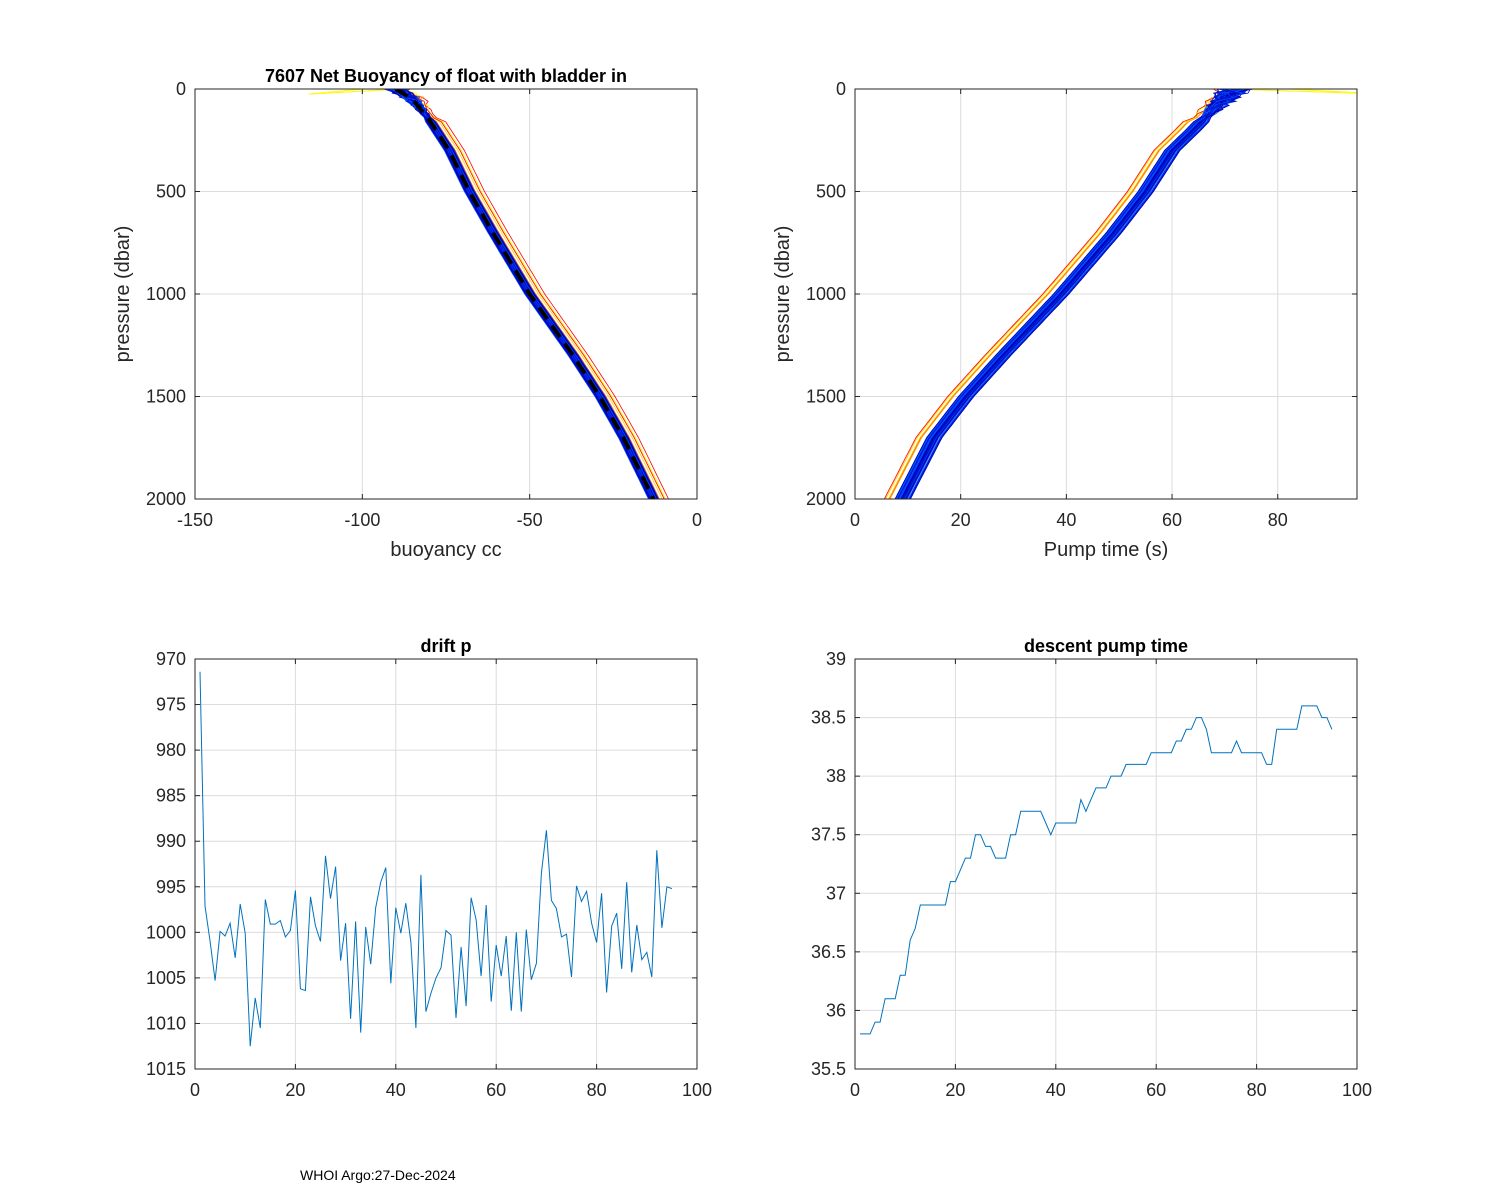  Describe the element at coordinates (171, 750) in the screenshot. I see `y-tick-label: 980` at that location.